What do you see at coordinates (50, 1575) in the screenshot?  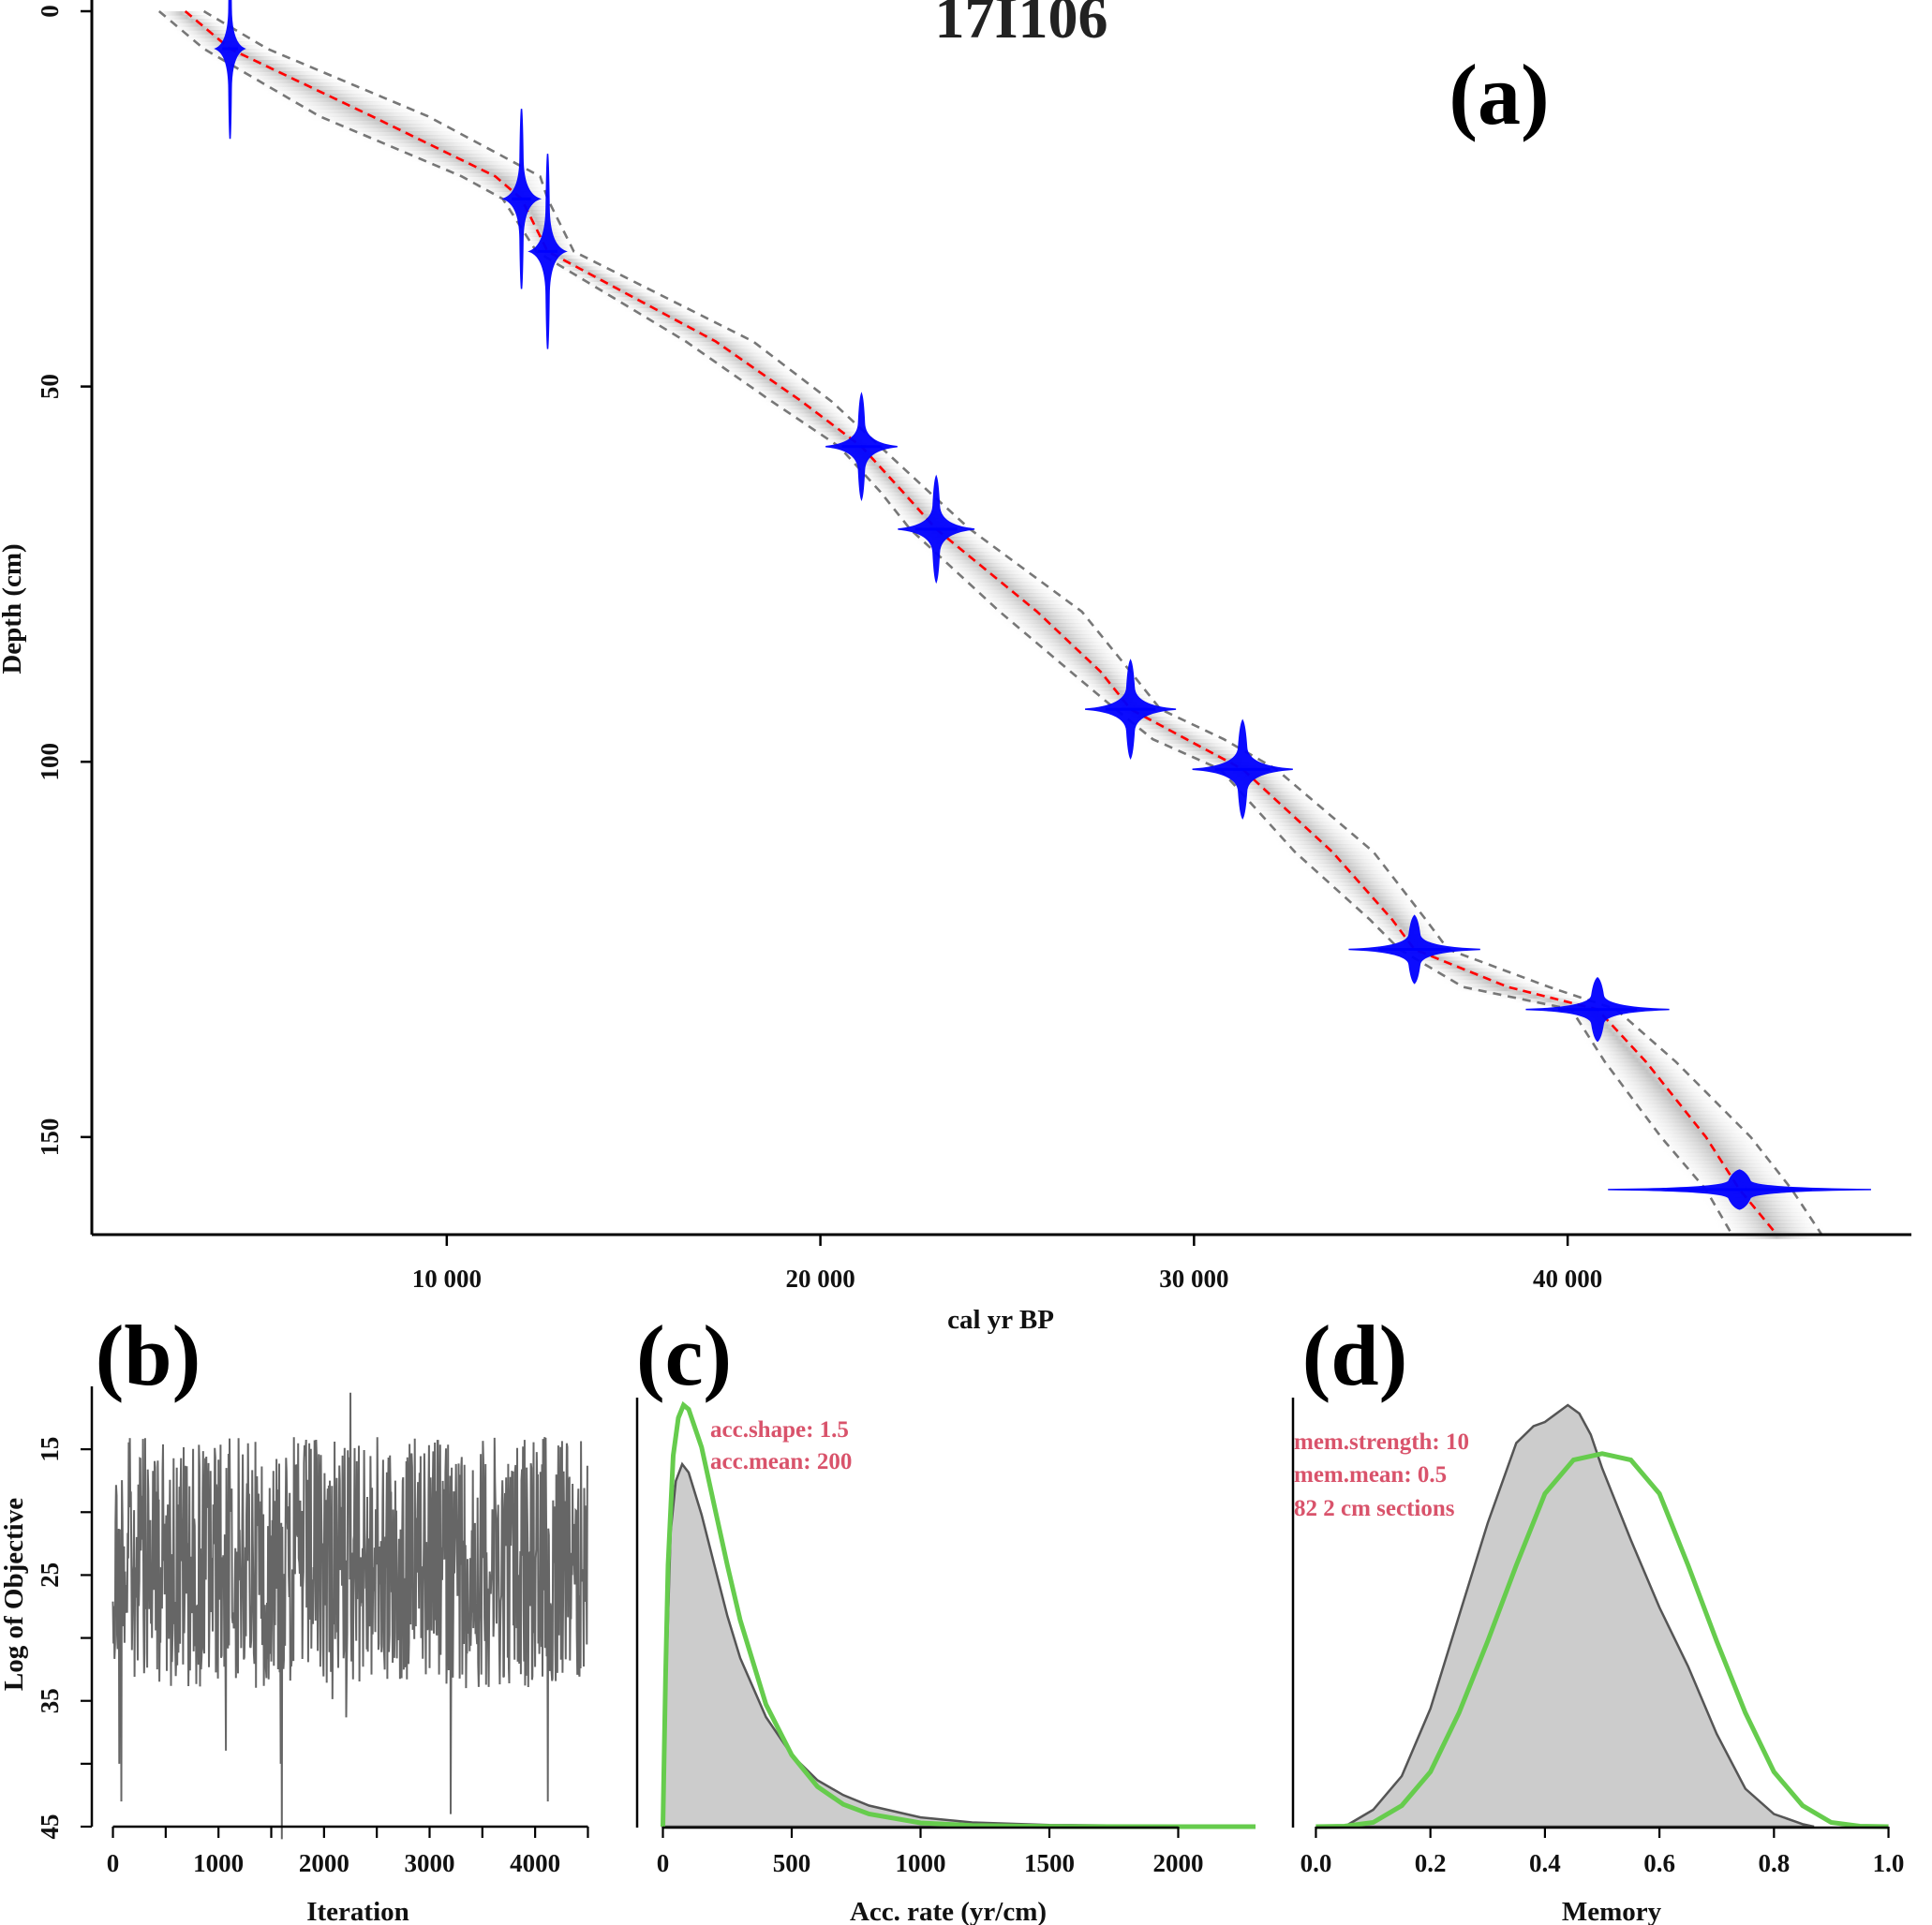 I see `y-tick-label: 25` at bounding box center [50, 1575].